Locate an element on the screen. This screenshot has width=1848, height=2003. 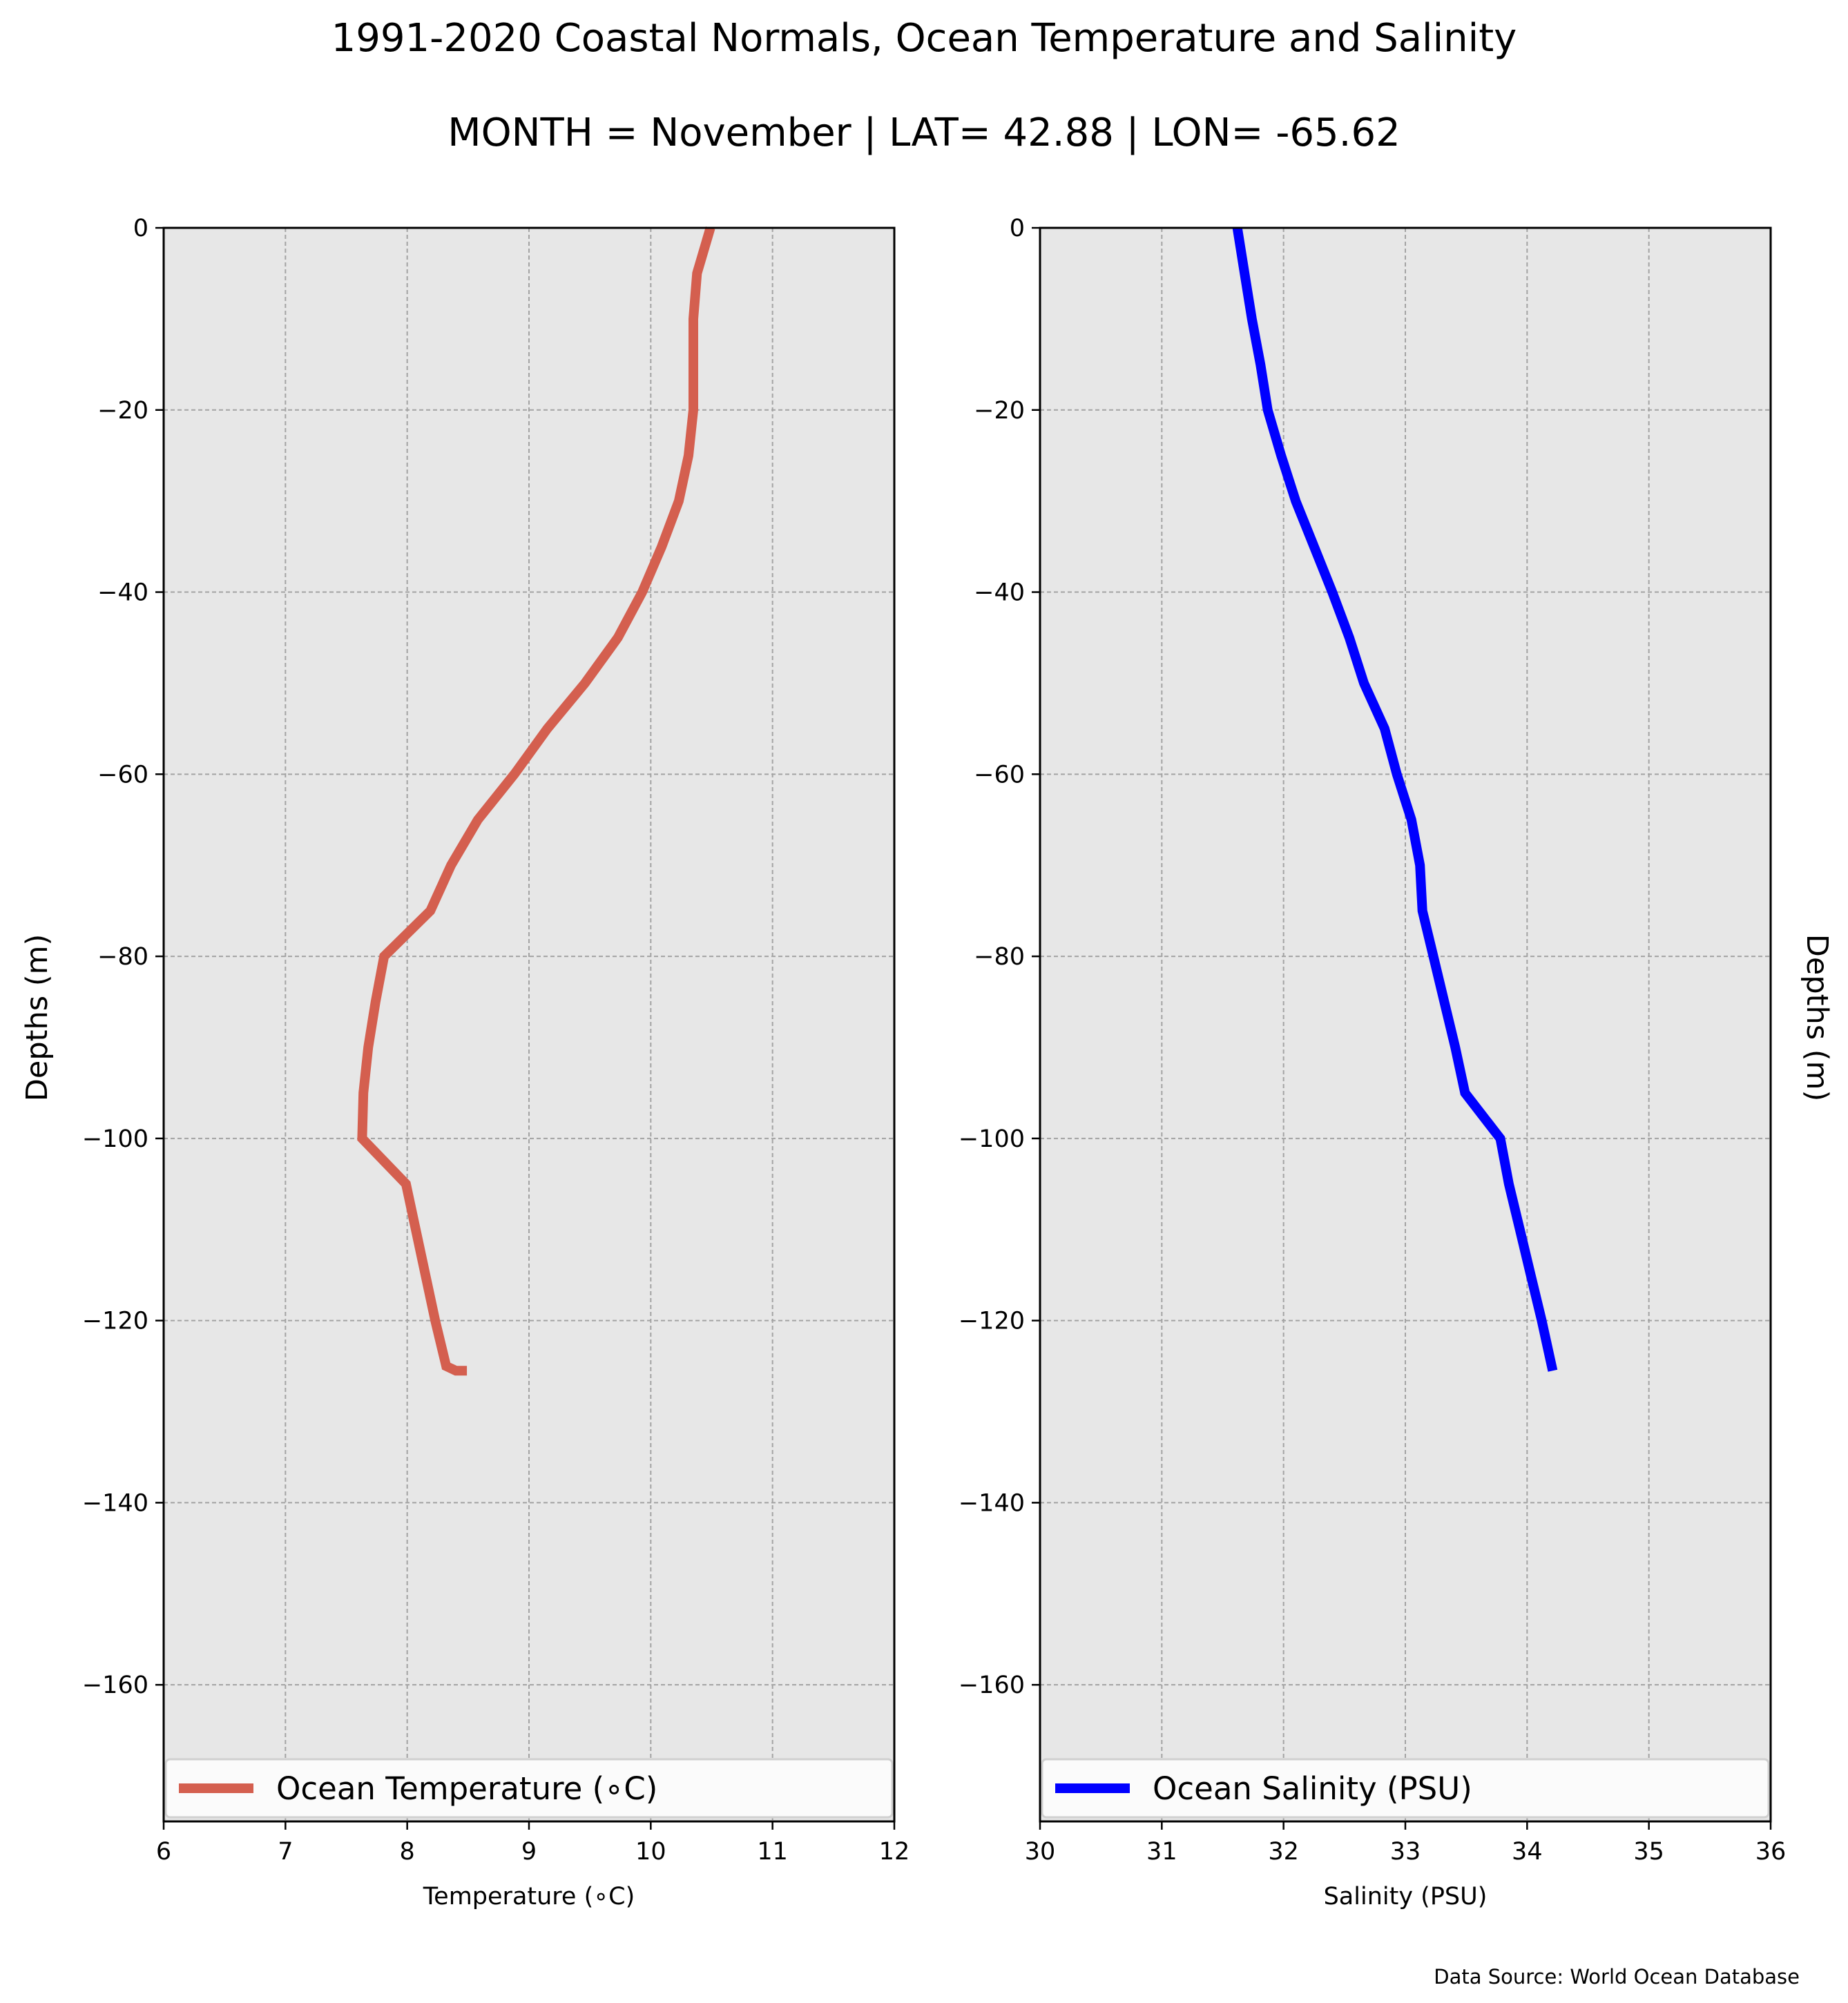
temperature-x-tick-label: 9 is located at coordinates (529, 1852).